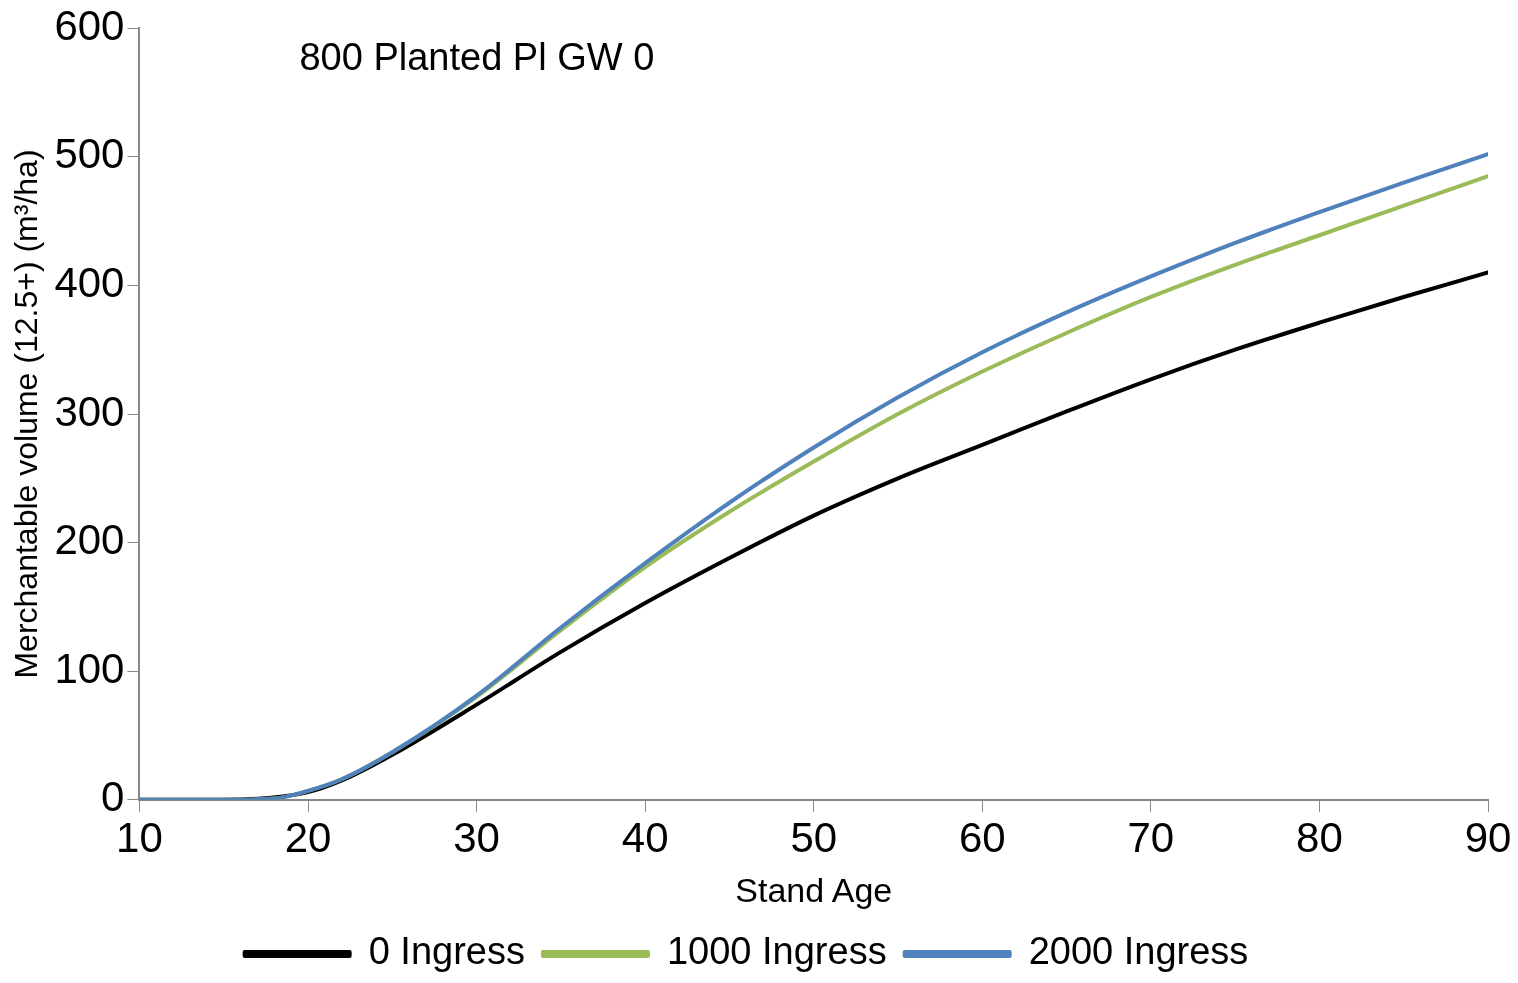 The height and width of the screenshot is (983, 1518). What do you see at coordinates (89, 282) in the screenshot?
I see `y-tick-label: 400` at bounding box center [89, 282].